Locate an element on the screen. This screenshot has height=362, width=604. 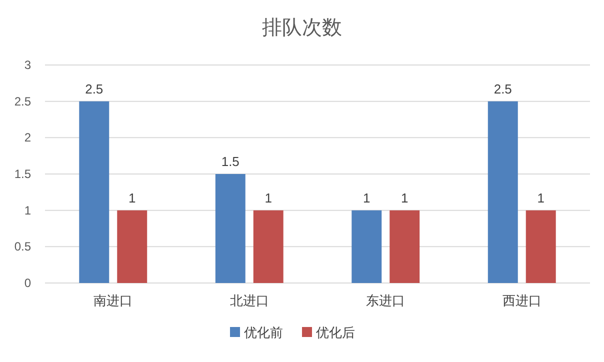
y-tick-label: 3 is located at coordinates (28, 65).